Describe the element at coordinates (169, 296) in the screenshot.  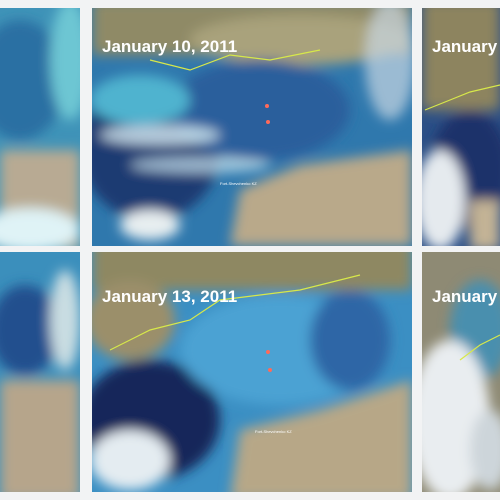
I see `date-label: January 13, 2011` at that location.